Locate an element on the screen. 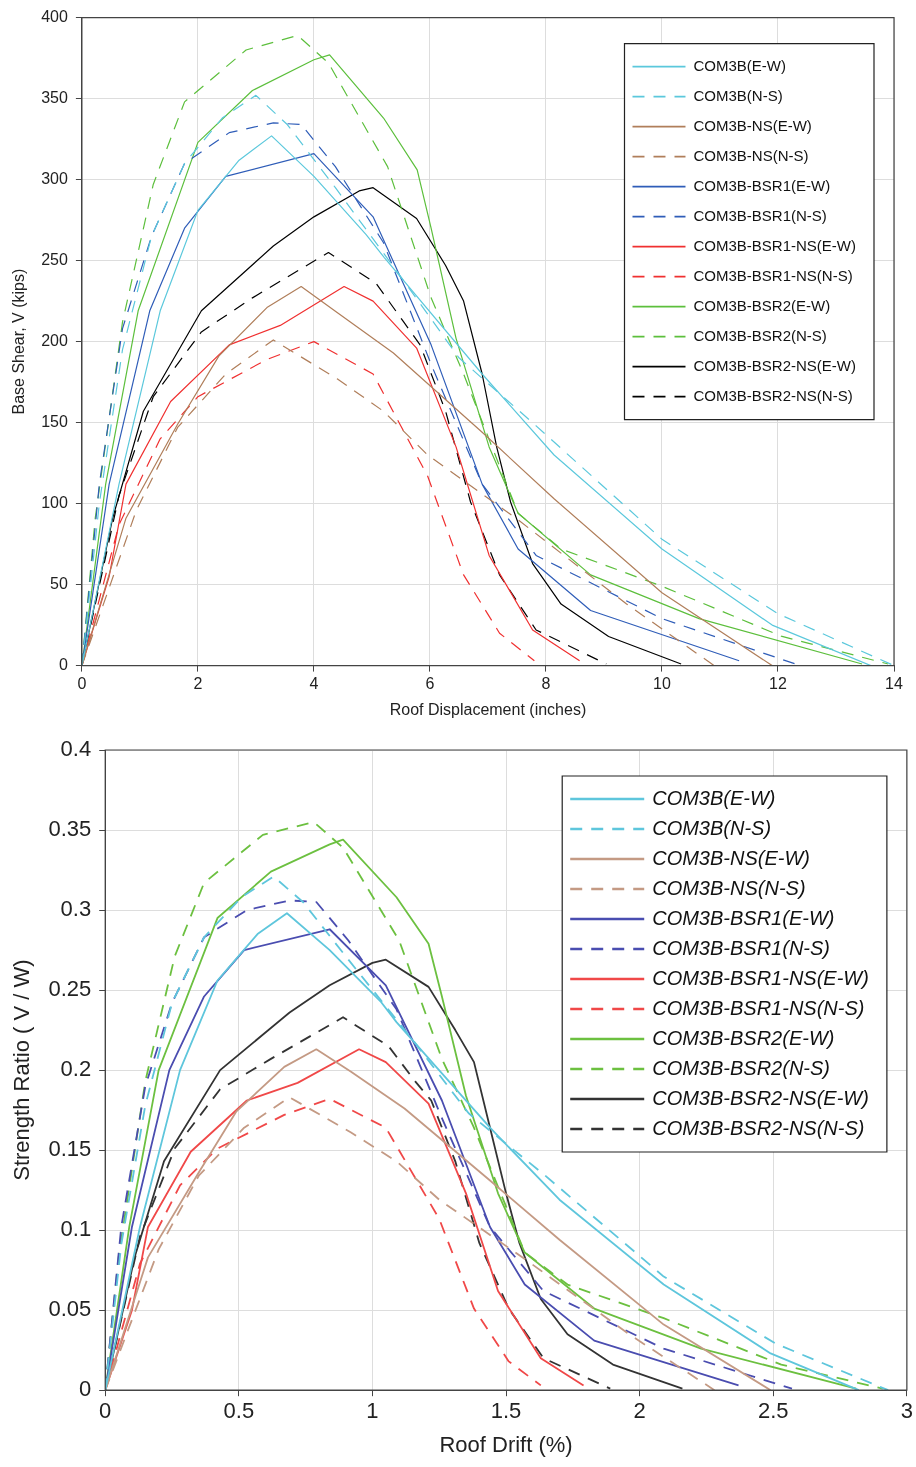  x-tick-label: 0.5 is located at coordinates (239, 1411).